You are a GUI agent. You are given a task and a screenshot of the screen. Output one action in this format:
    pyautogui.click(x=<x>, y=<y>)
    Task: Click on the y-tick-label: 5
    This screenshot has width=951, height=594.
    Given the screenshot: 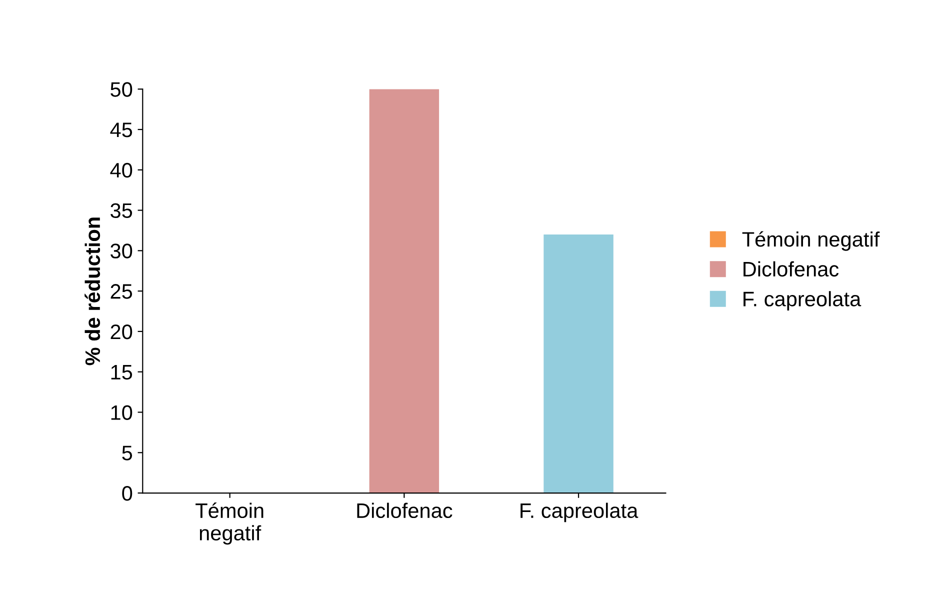 What is the action you would take?
    pyautogui.click(x=127, y=453)
    